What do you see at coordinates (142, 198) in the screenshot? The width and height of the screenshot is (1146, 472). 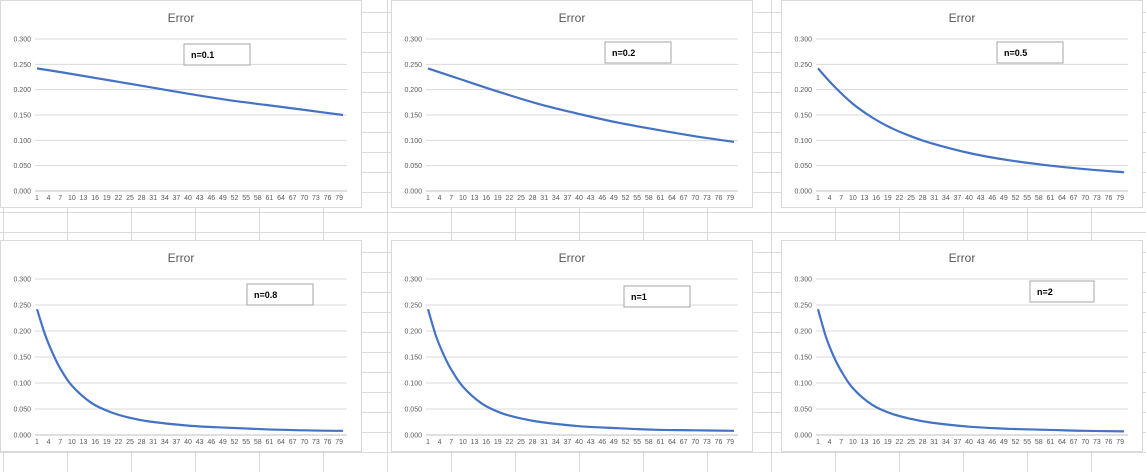 I see `x-tick-label: 28` at bounding box center [142, 198].